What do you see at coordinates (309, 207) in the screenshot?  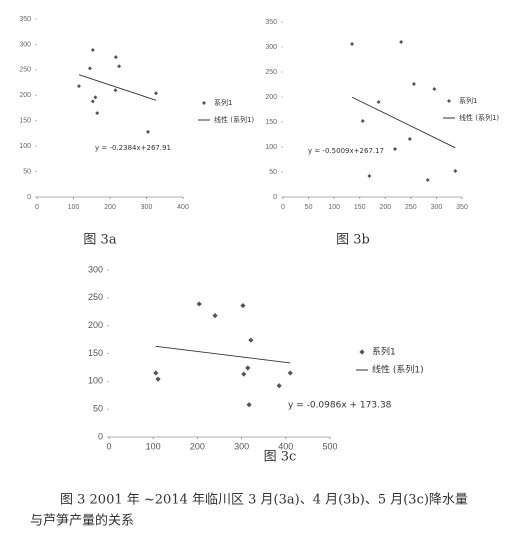 I see `x-tick-label: 50` at bounding box center [309, 207].